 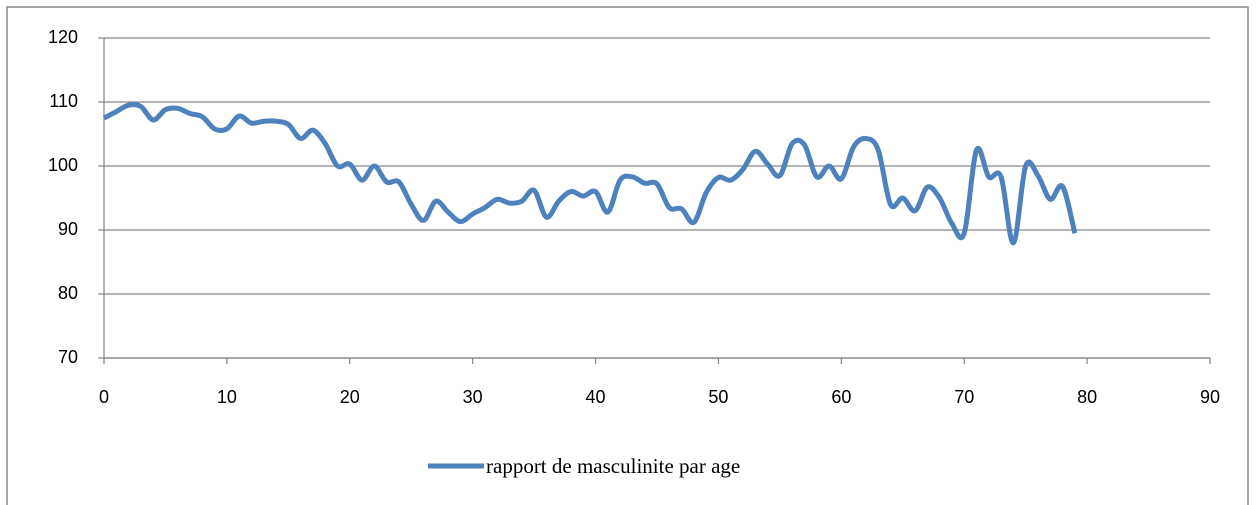 I want to click on y-tick-label: 100, so click(x=63, y=165).